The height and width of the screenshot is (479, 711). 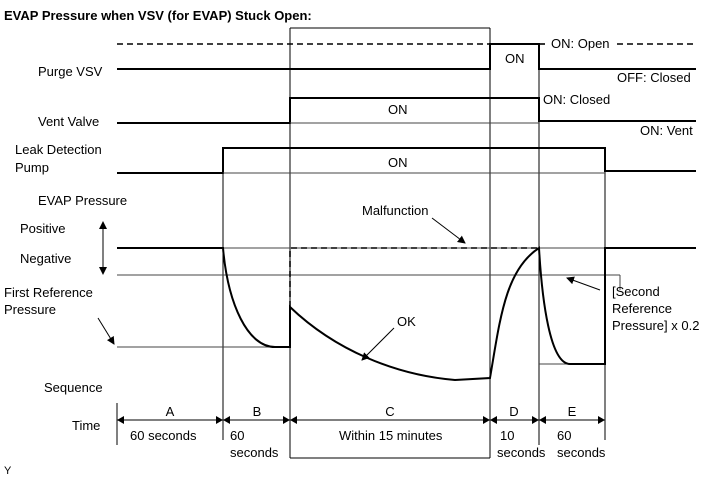 What do you see at coordinates (572, 411) in the screenshot?
I see `sequence-letter-e: E` at bounding box center [572, 411].